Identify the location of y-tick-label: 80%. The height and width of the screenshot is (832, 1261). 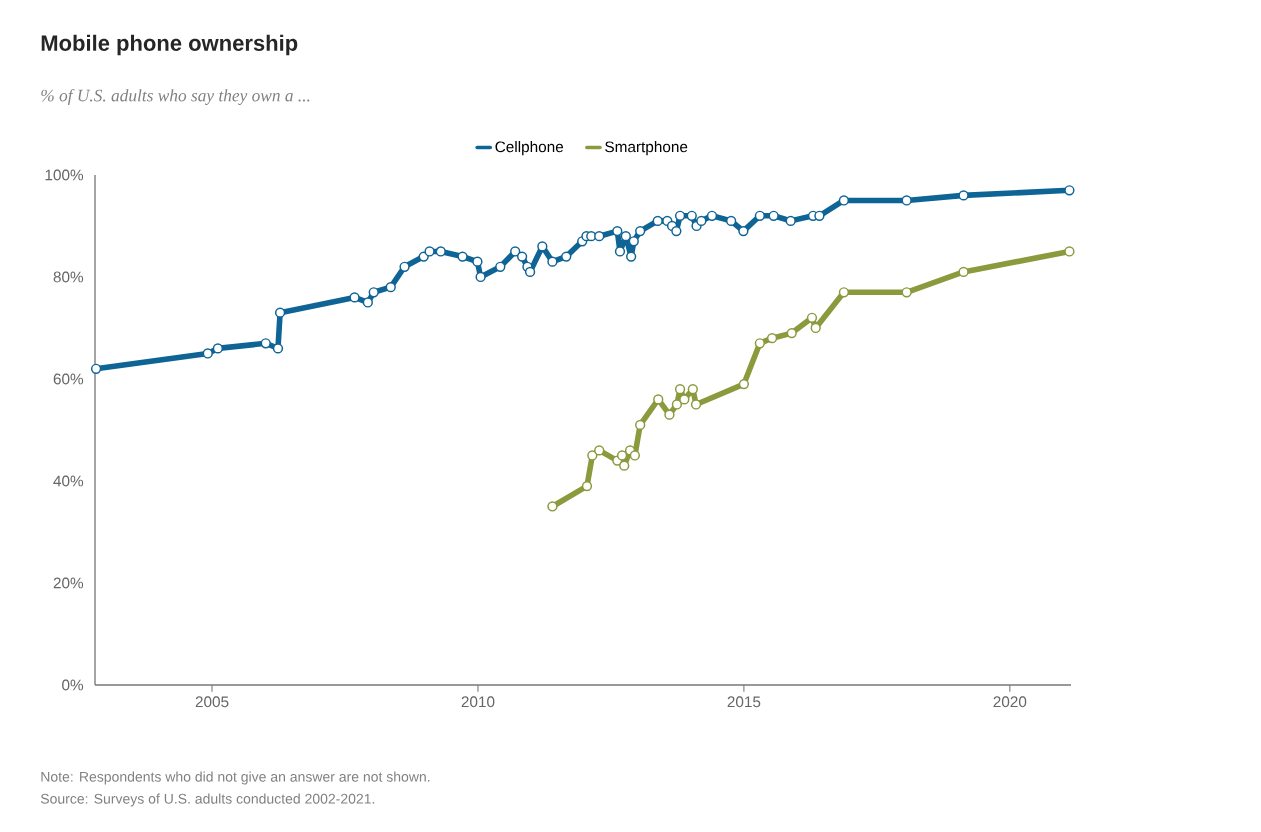
(68, 277).